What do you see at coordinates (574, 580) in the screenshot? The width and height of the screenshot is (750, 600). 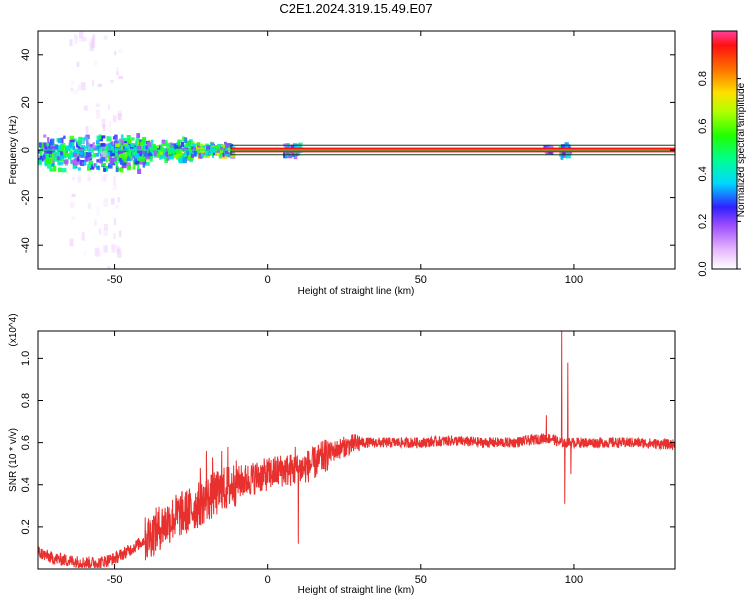 I see `snr-xtick-label: 100` at bounding box center [574, 580].